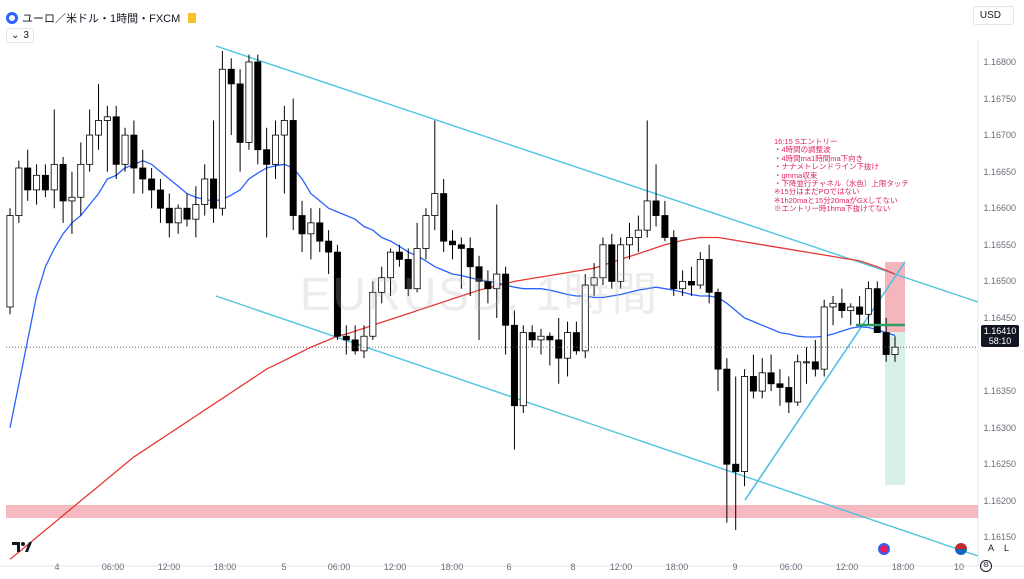 The width and height of the screenshot is (1024, 579). Describe the element at coordinates (22, 547) in the screenshot. I see `tradingview-logo-icon` at that location.